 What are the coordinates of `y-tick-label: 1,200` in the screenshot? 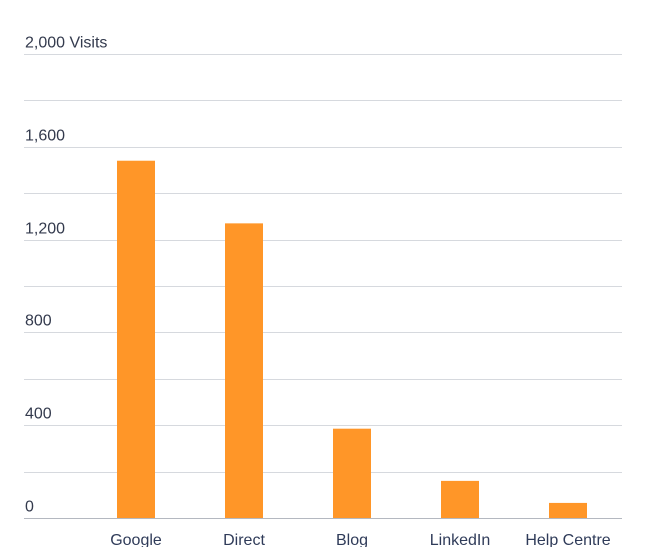 It's located at (45, 229).